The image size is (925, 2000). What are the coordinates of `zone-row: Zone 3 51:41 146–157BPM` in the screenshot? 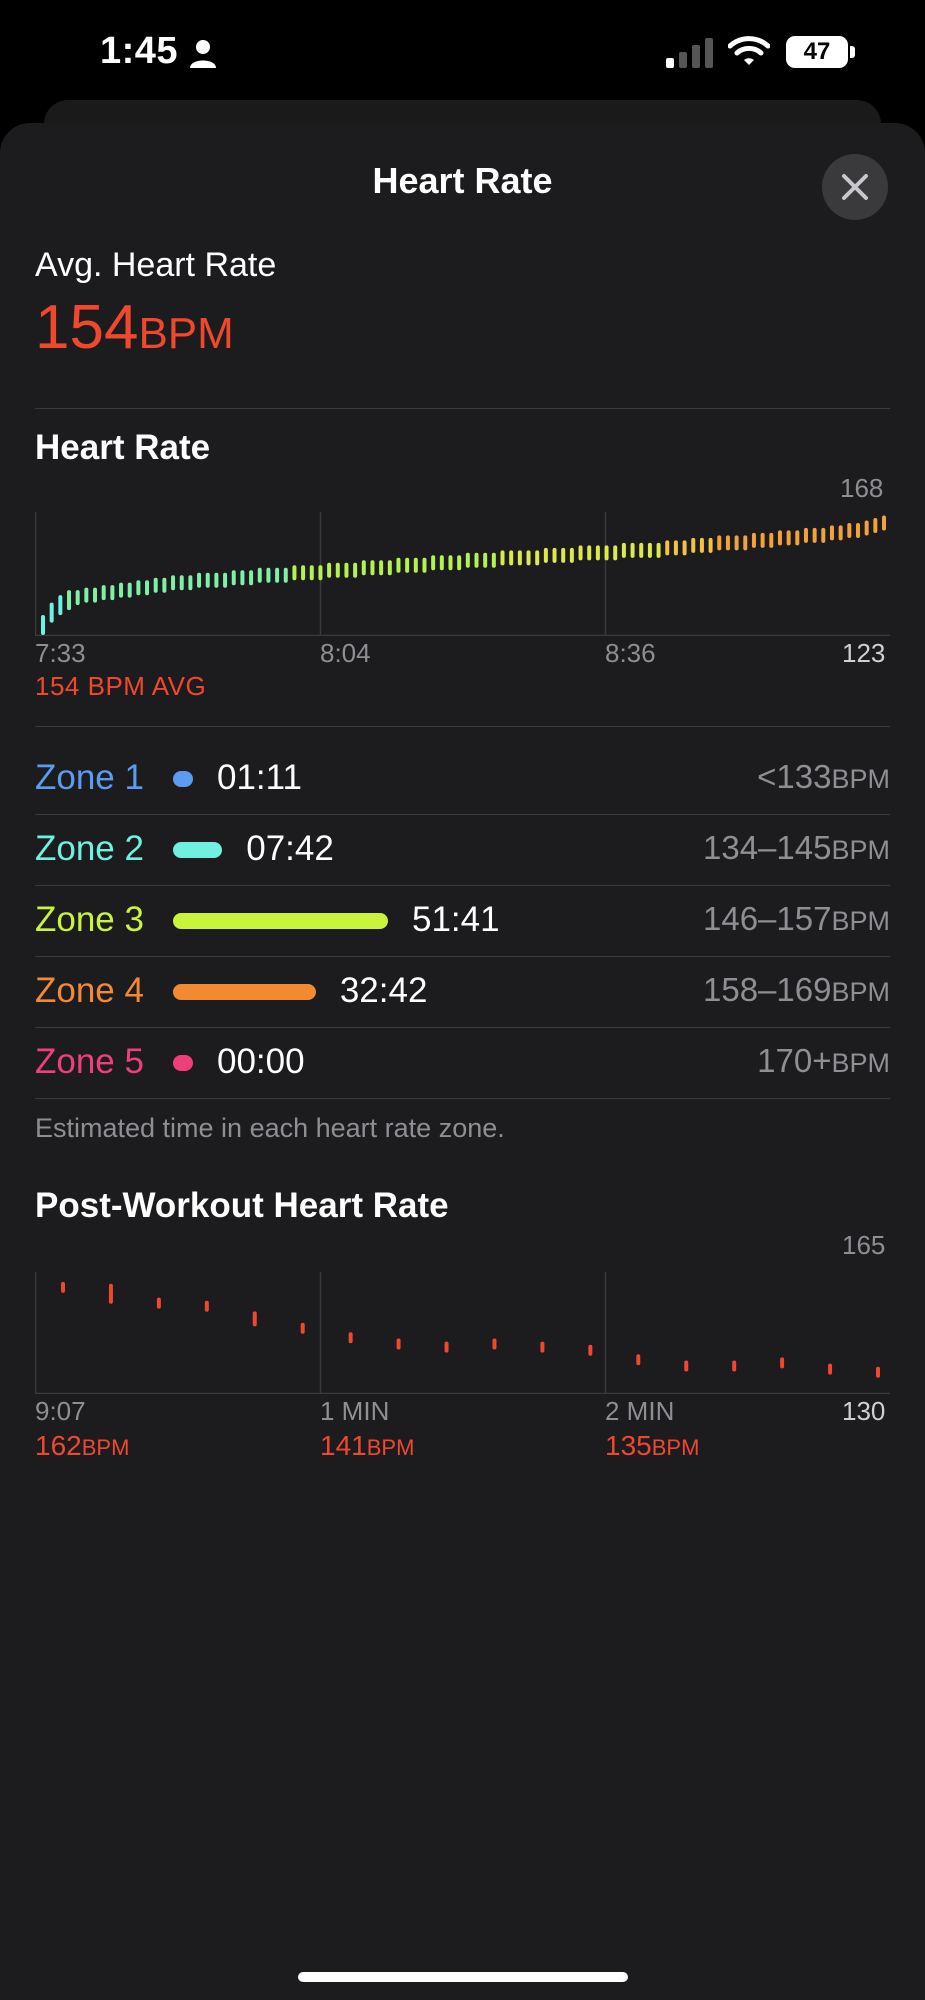 It's located at (462, 921).